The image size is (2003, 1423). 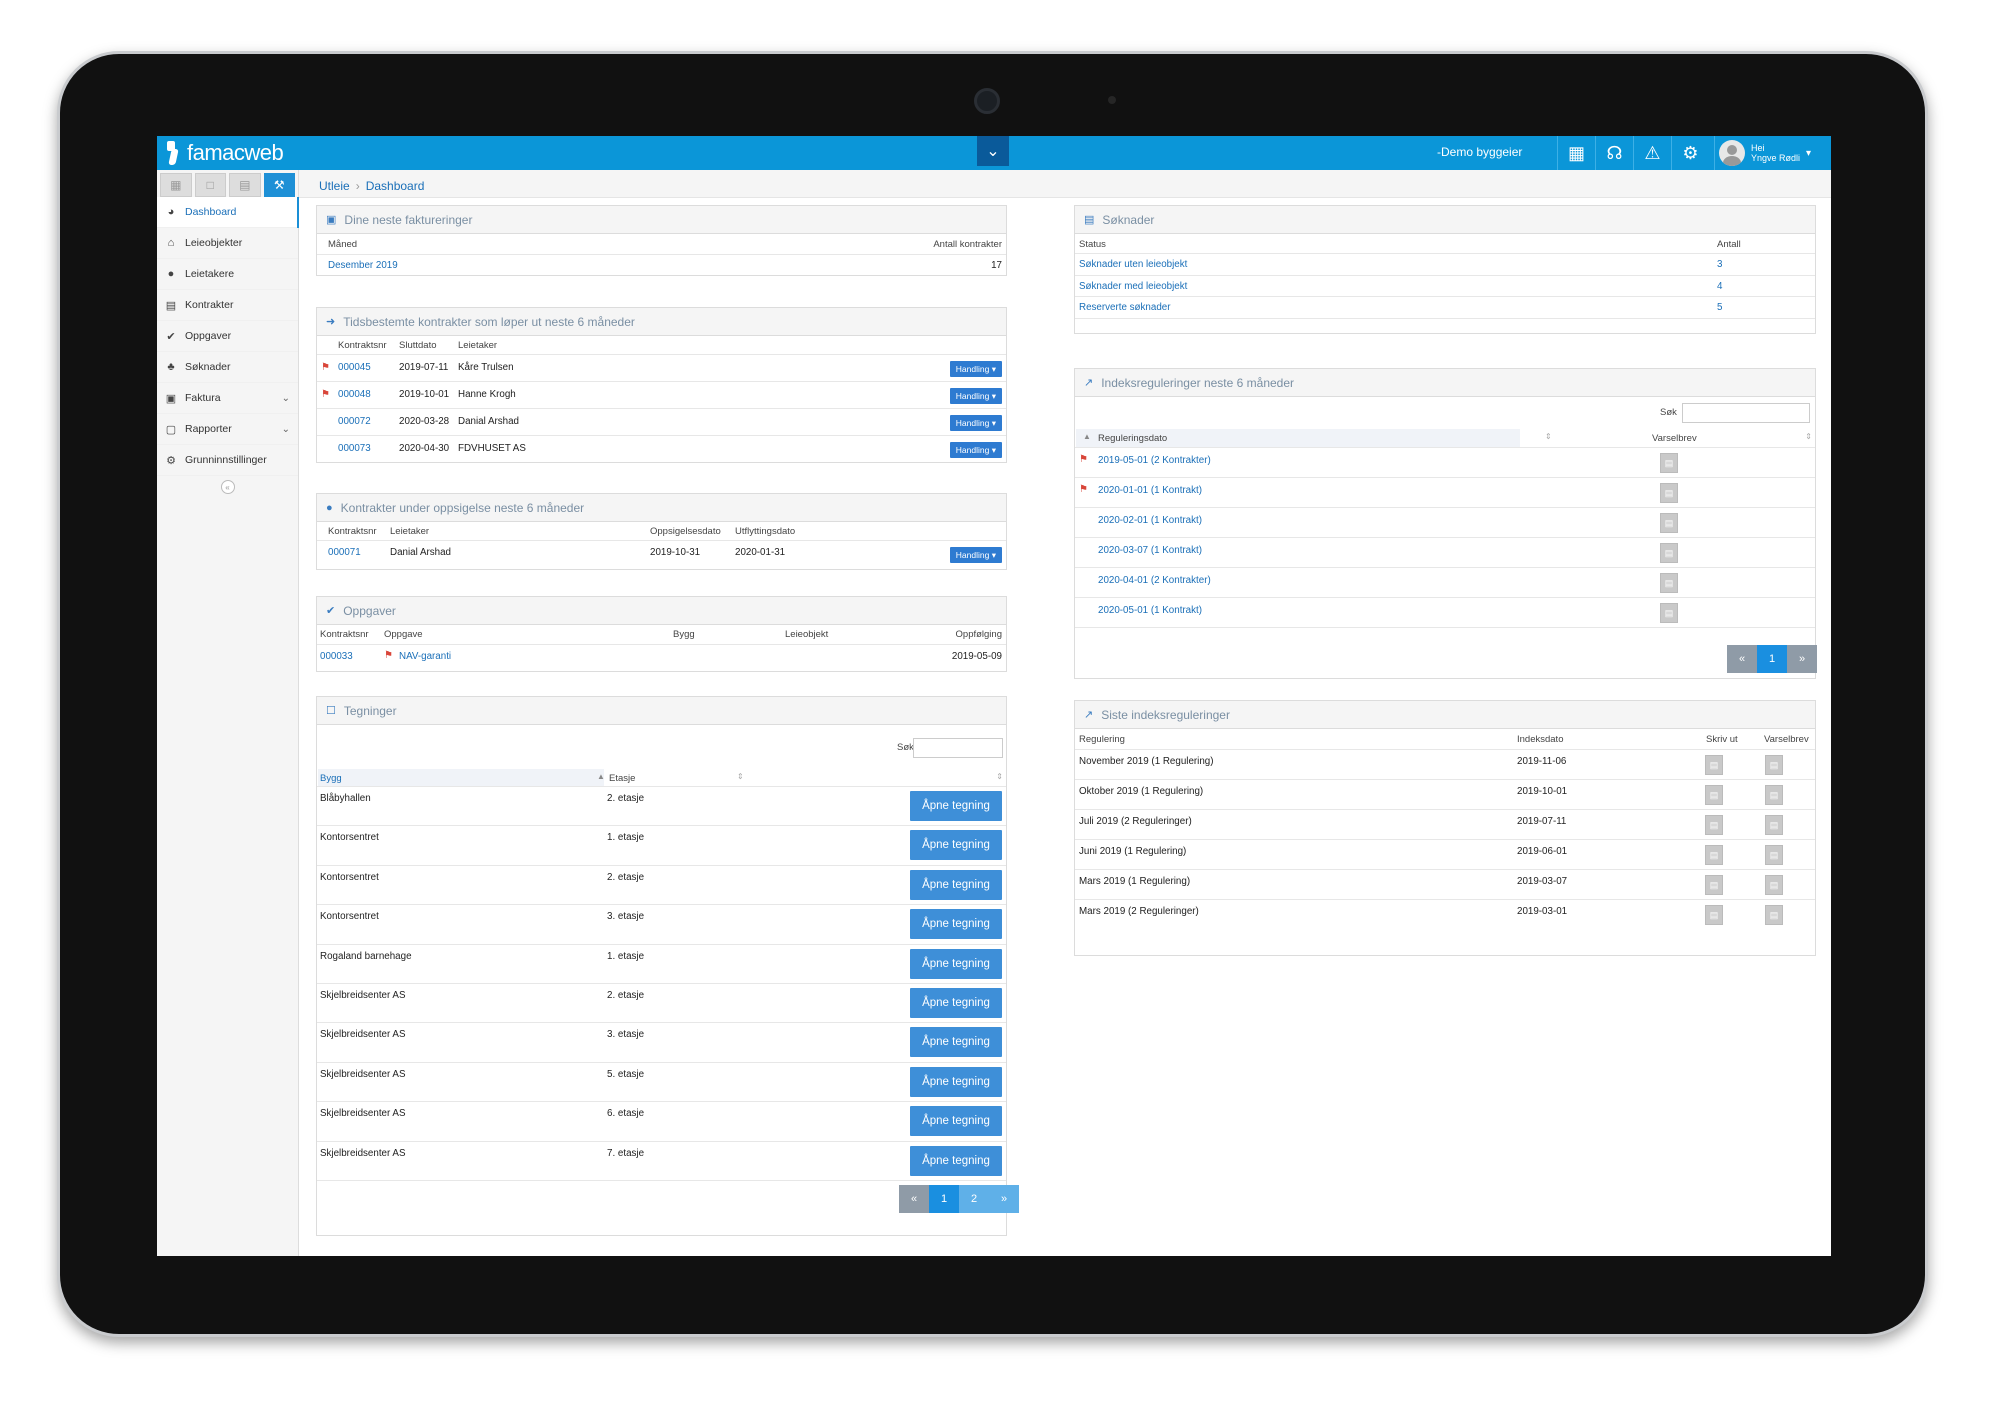 What do you see at coordinates (1150, 490) in the screenshot?
I see `regulation-date-link: 2020-01-01 (1 Kontrakt)` at bounding box center [1150, 490].